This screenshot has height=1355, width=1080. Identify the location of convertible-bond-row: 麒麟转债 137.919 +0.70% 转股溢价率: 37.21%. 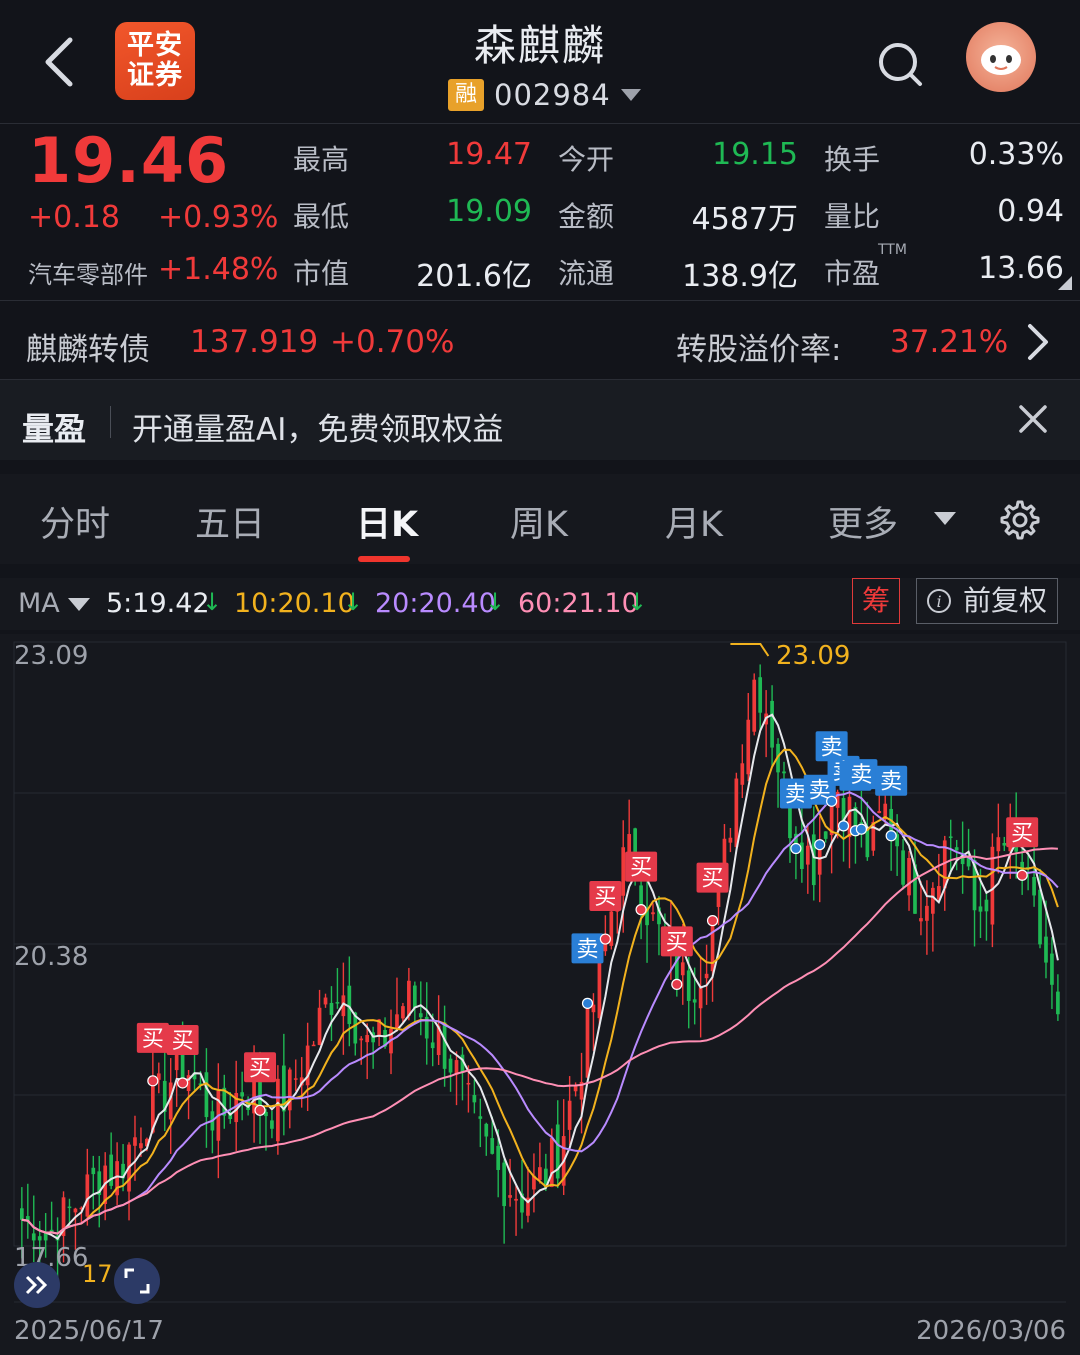
(540, 340).